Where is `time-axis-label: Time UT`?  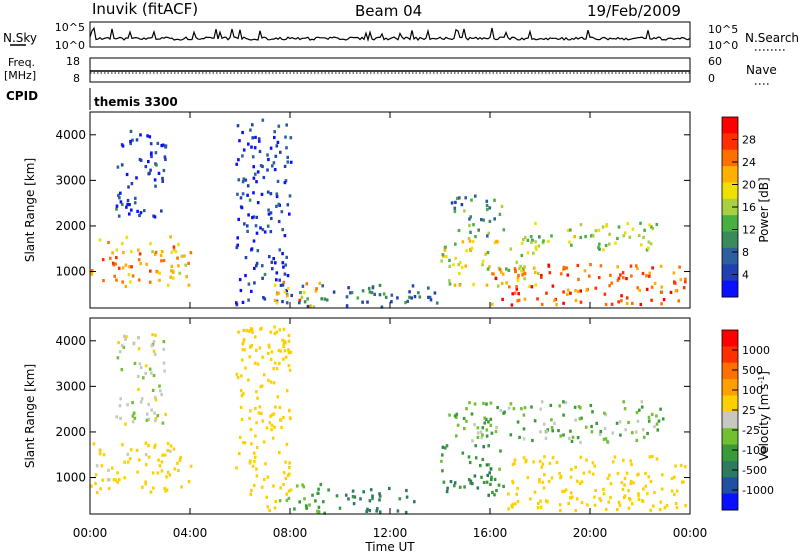
time-axis-label: Time UT is located at coordinates (389, 547).